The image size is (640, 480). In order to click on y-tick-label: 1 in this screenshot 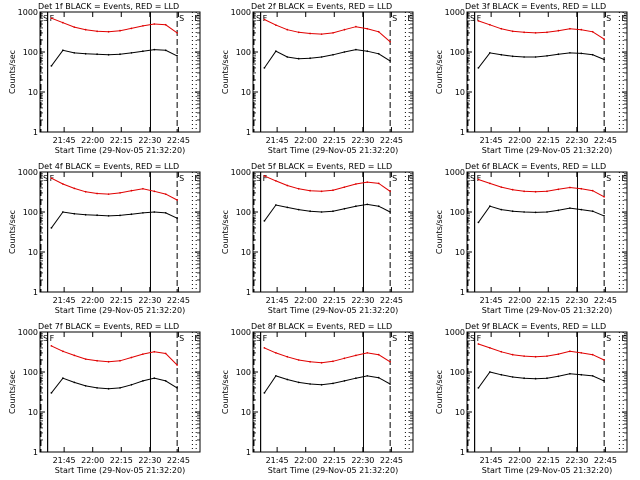, I will do `click(462, 132)`.